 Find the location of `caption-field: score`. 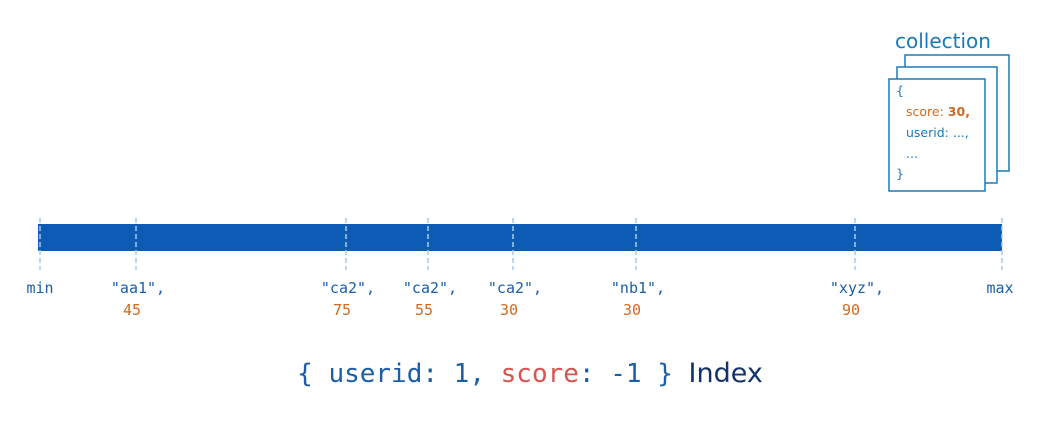

caption-field: score is located at coordinates (540, 374).